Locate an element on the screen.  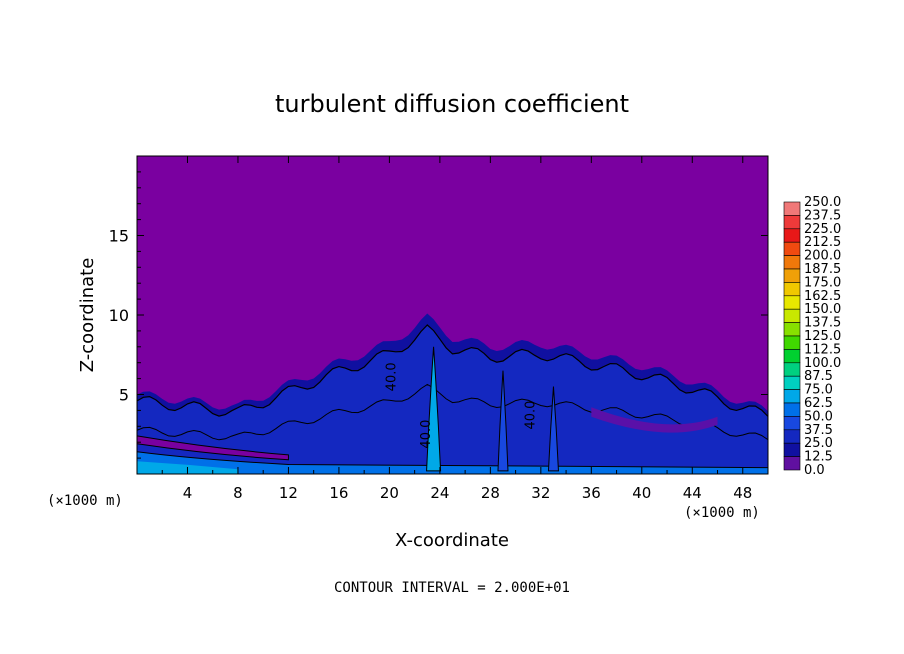
colorbar-label: 200.0 is located at coordinates (822, 256).